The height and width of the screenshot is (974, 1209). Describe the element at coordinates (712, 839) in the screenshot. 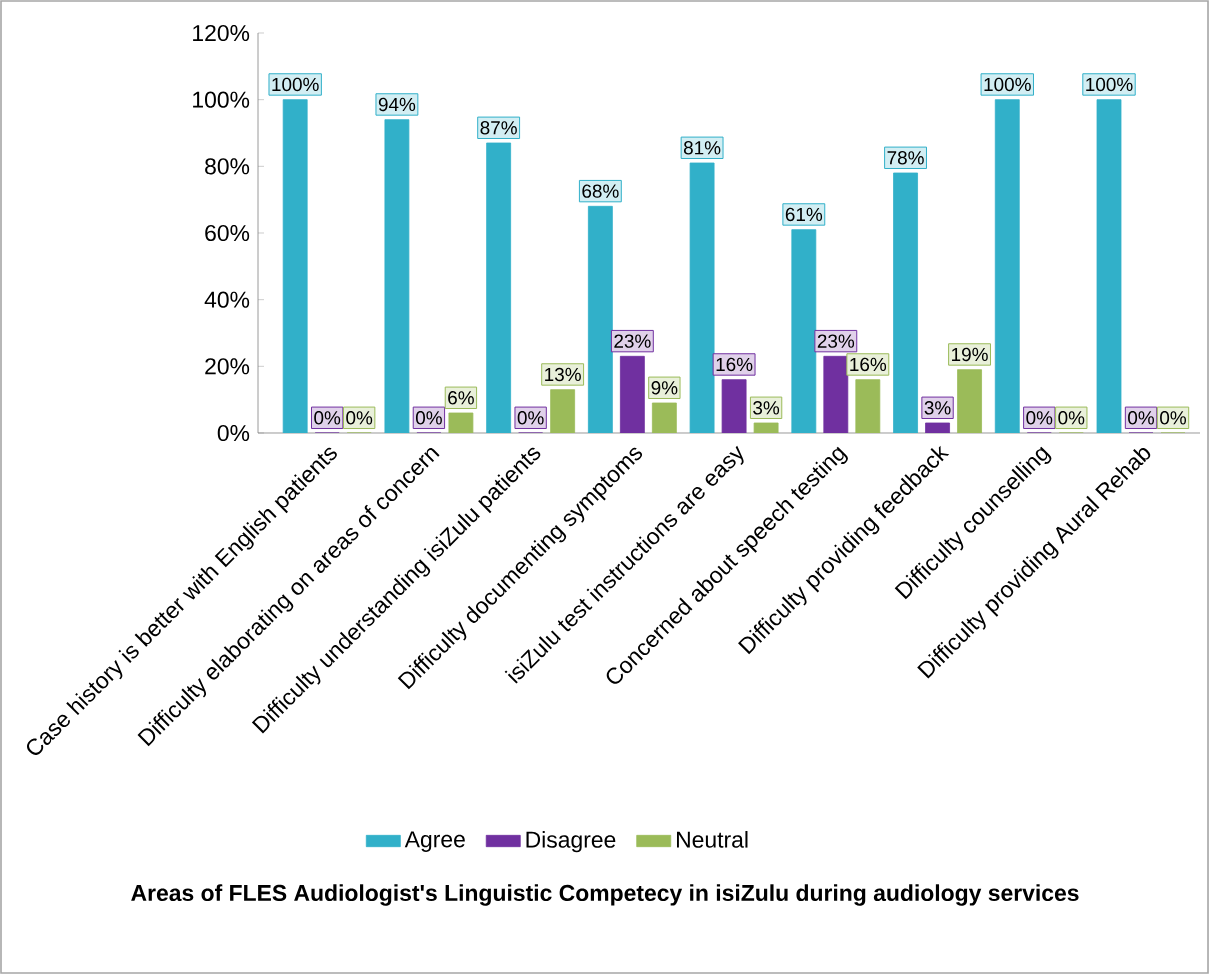

I see `legend-label: Neutral` at that location.